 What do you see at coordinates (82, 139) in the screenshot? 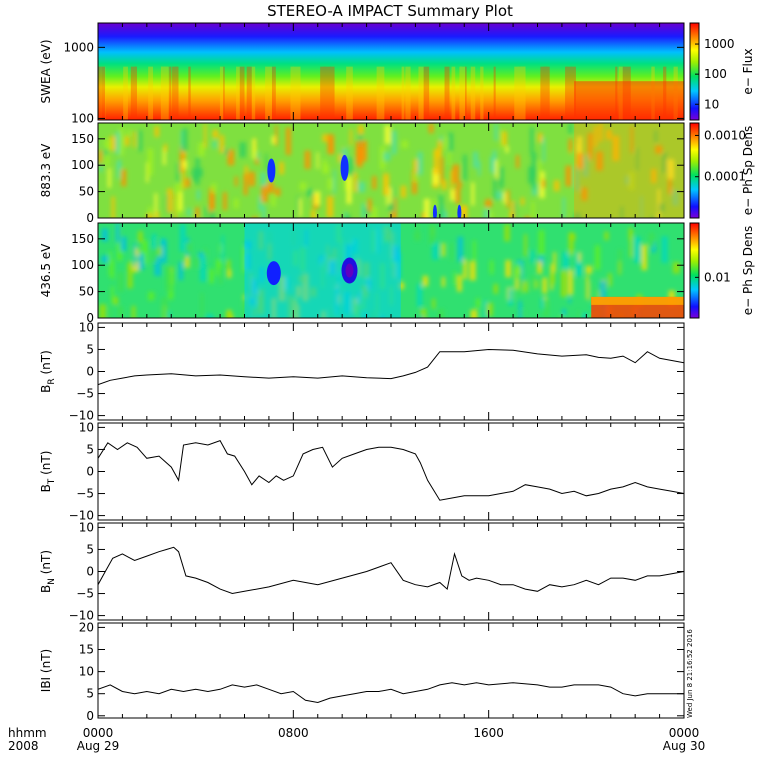
I see `ytick-label: 150` at bounding box center [82, 139].